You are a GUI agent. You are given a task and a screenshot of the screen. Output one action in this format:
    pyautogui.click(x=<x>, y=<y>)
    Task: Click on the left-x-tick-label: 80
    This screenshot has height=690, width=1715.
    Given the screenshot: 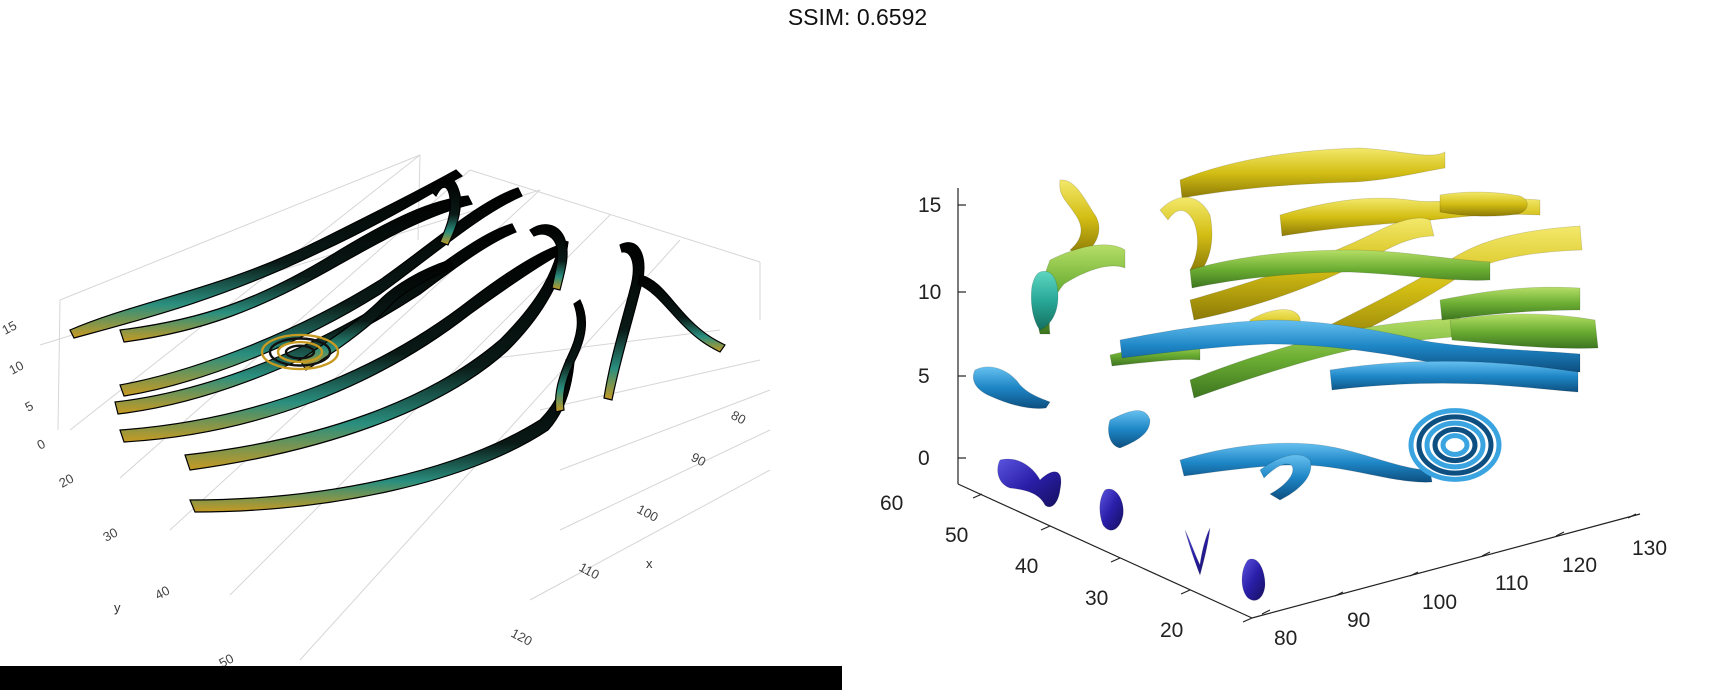 What is the action you would take?
    pyautogui.click(x=739, y=417)
    